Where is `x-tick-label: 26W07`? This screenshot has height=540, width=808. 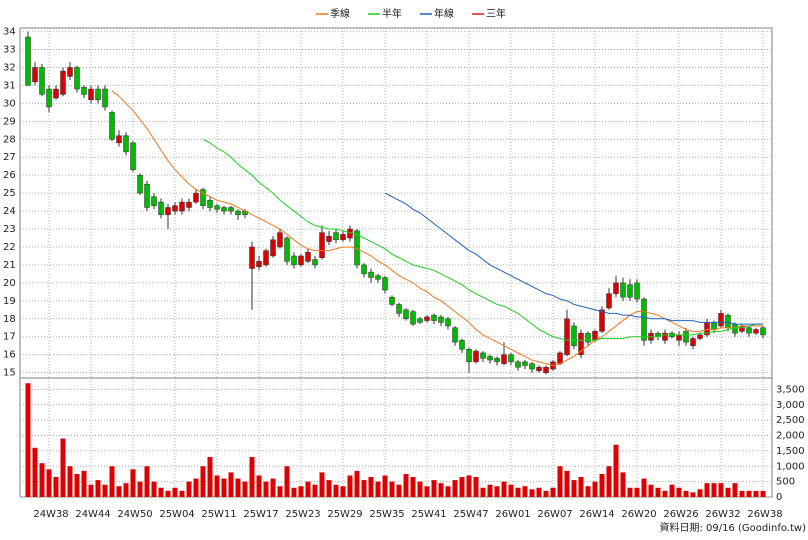 x-tick-label: 26W07 is located at coordinates (554, 514).